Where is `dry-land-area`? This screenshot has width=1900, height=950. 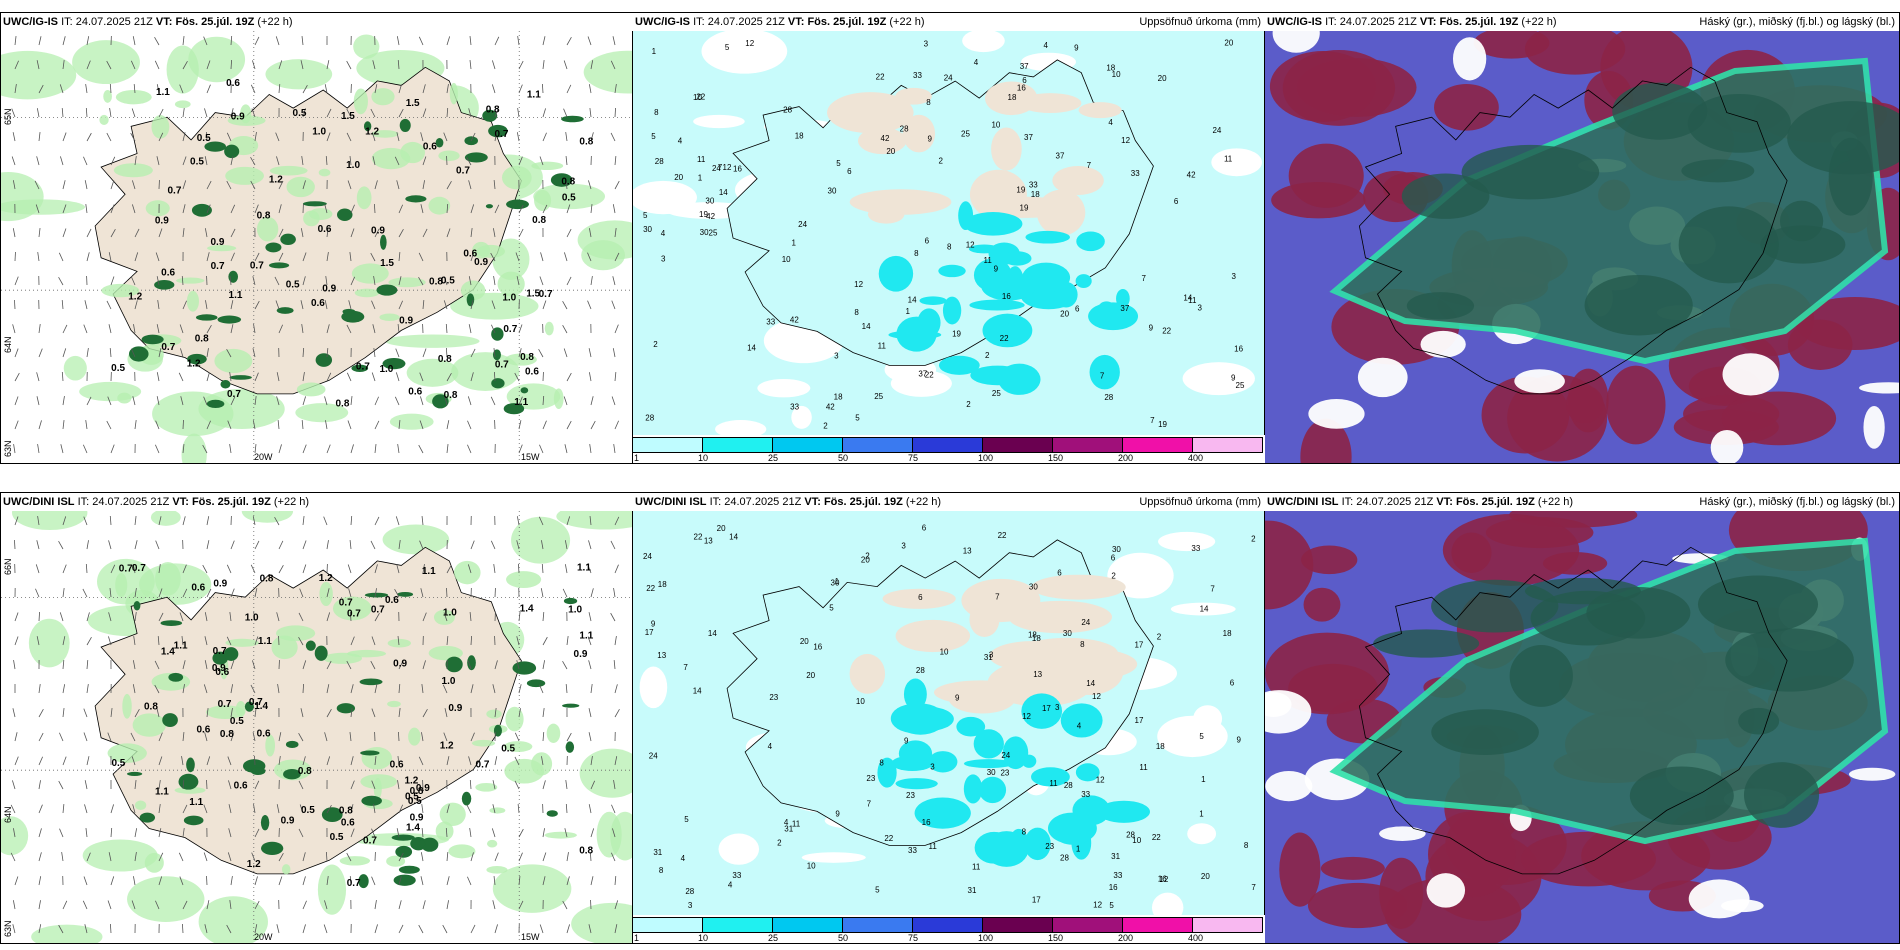 dry-land-area is located at coordinates (1040, 683).